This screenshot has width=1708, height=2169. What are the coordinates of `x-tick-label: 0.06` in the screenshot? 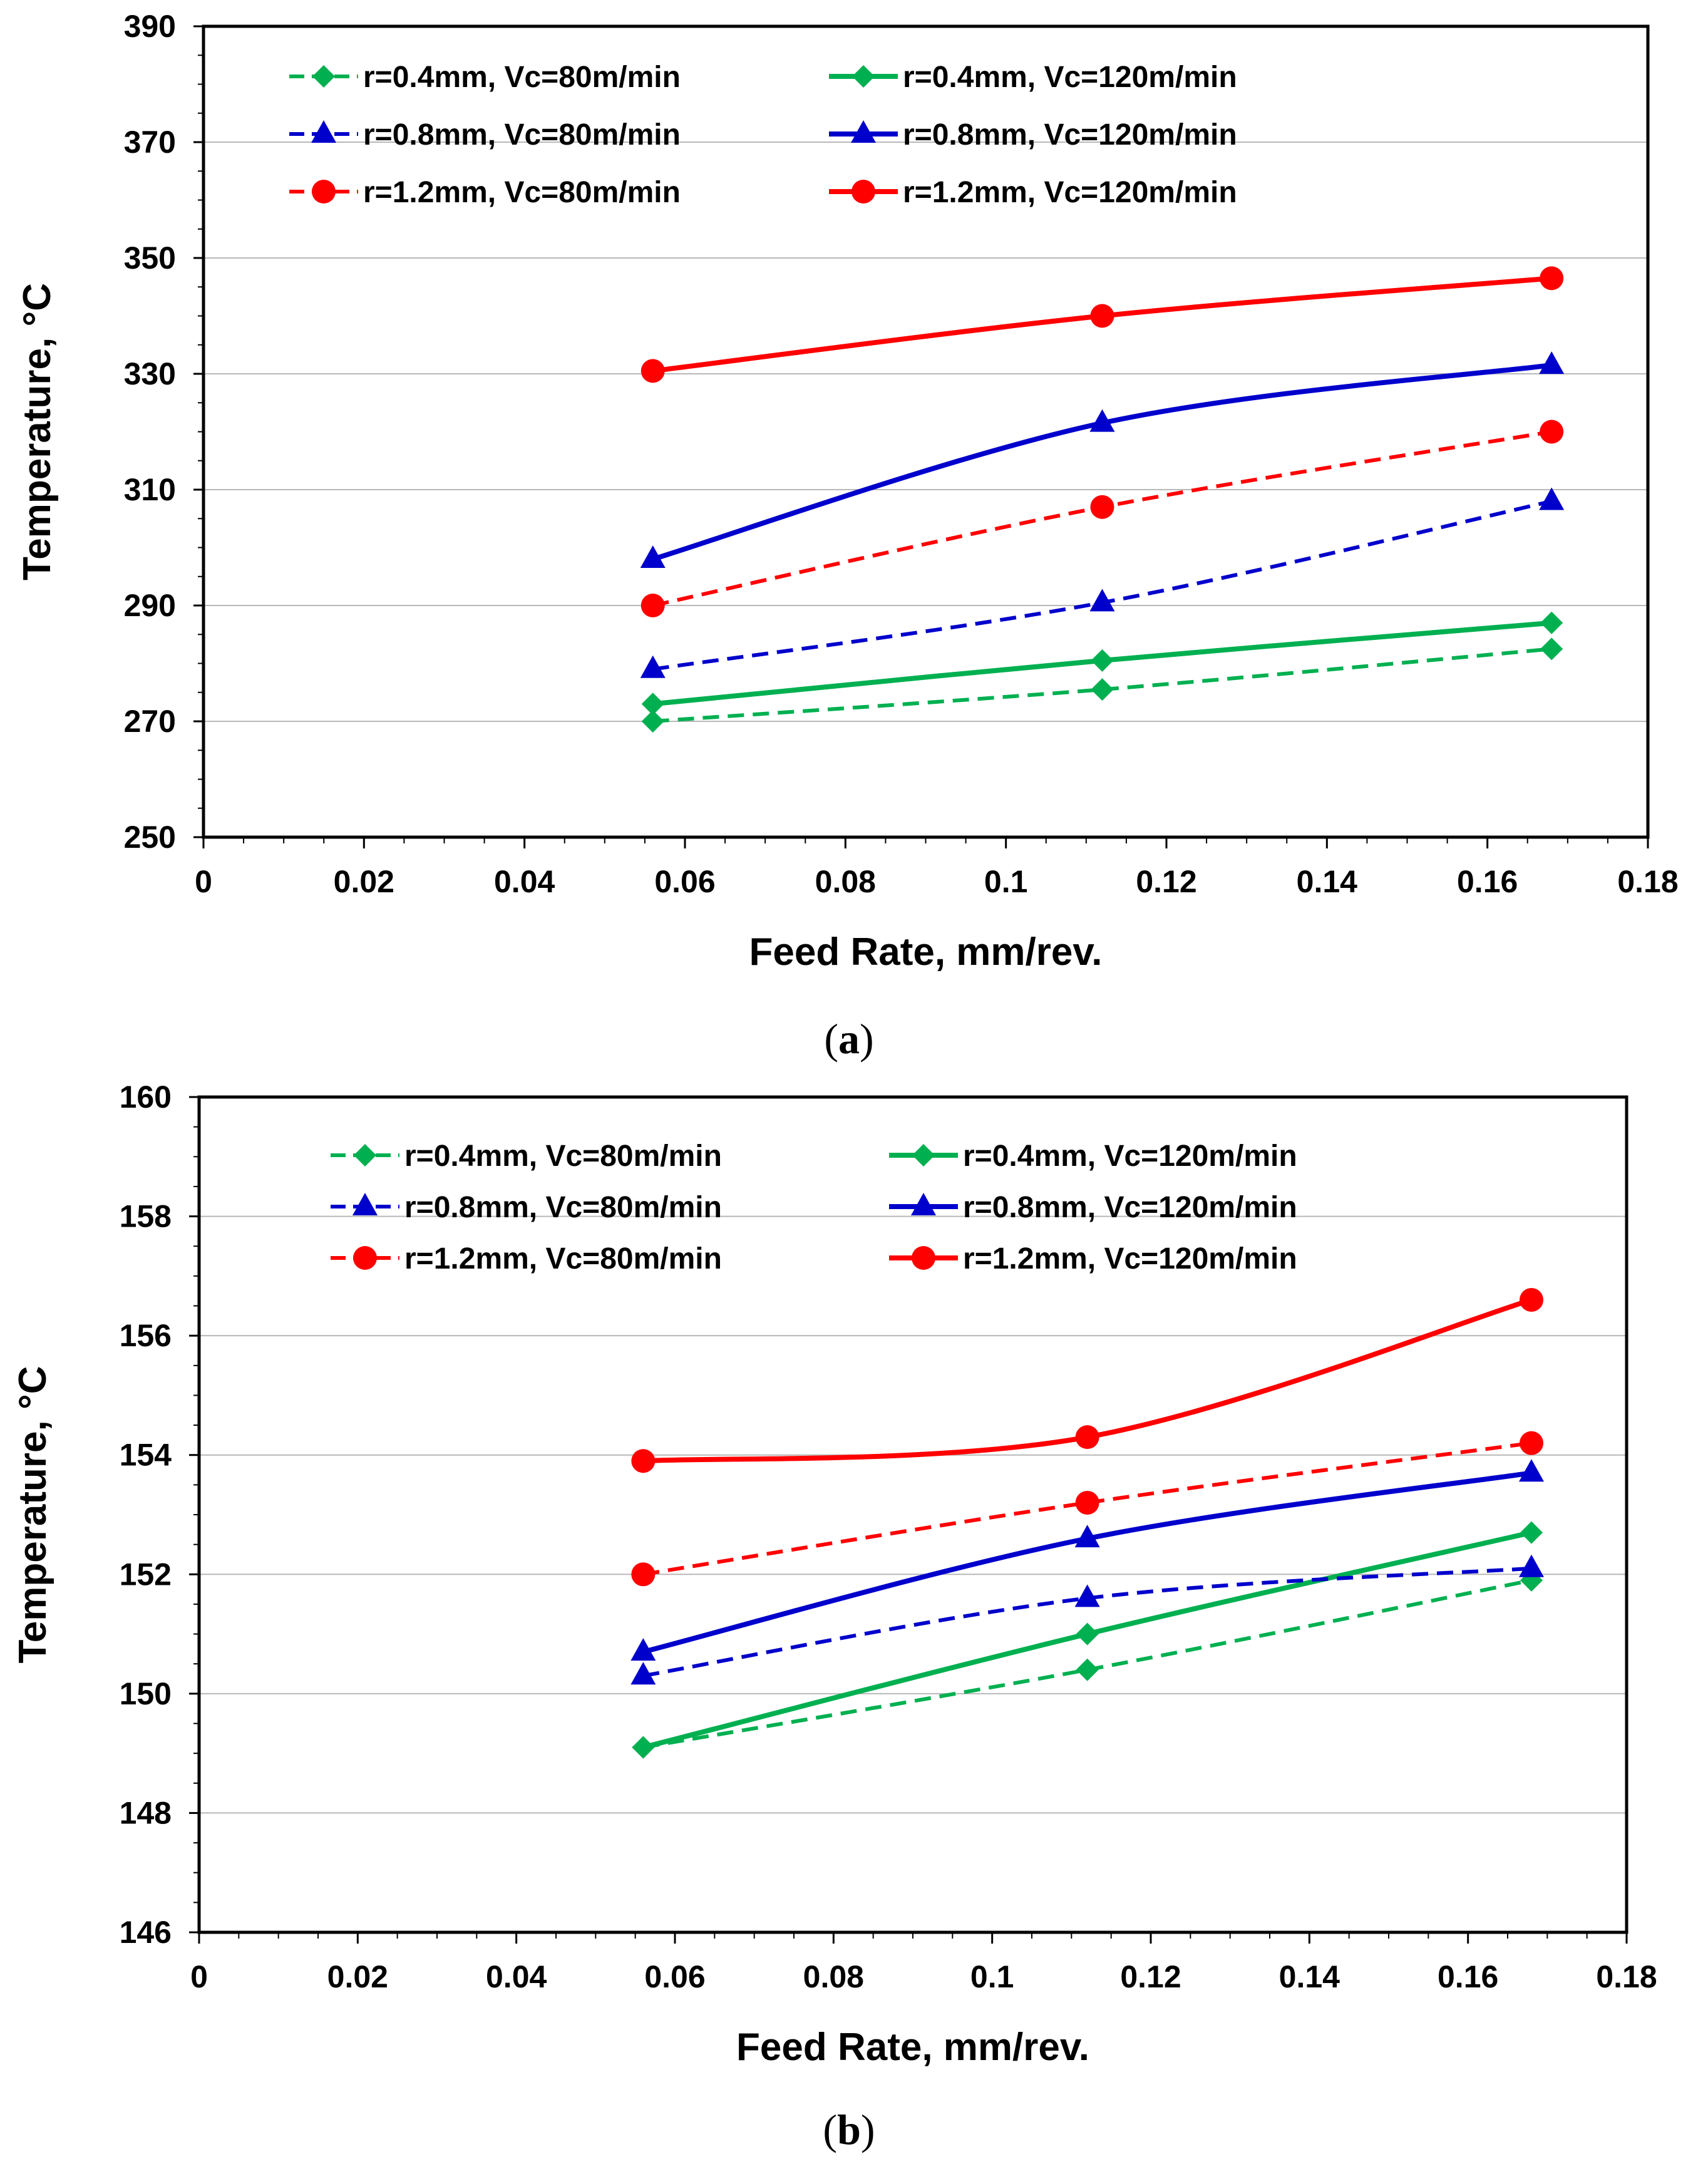 It's located at (674, 1977).